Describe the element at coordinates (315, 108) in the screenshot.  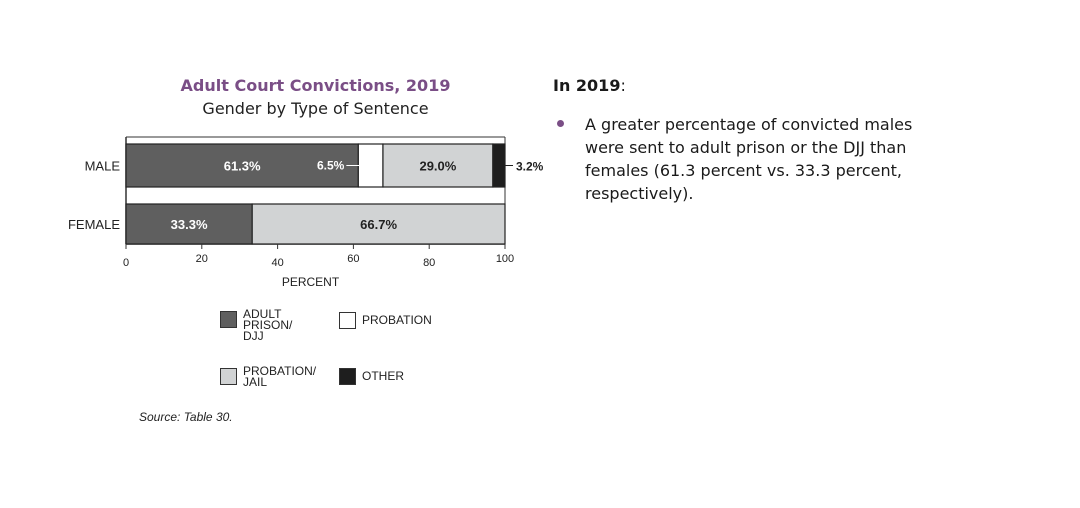
I see `chart-subtitle: Gender by Type of Sentence` at that location.